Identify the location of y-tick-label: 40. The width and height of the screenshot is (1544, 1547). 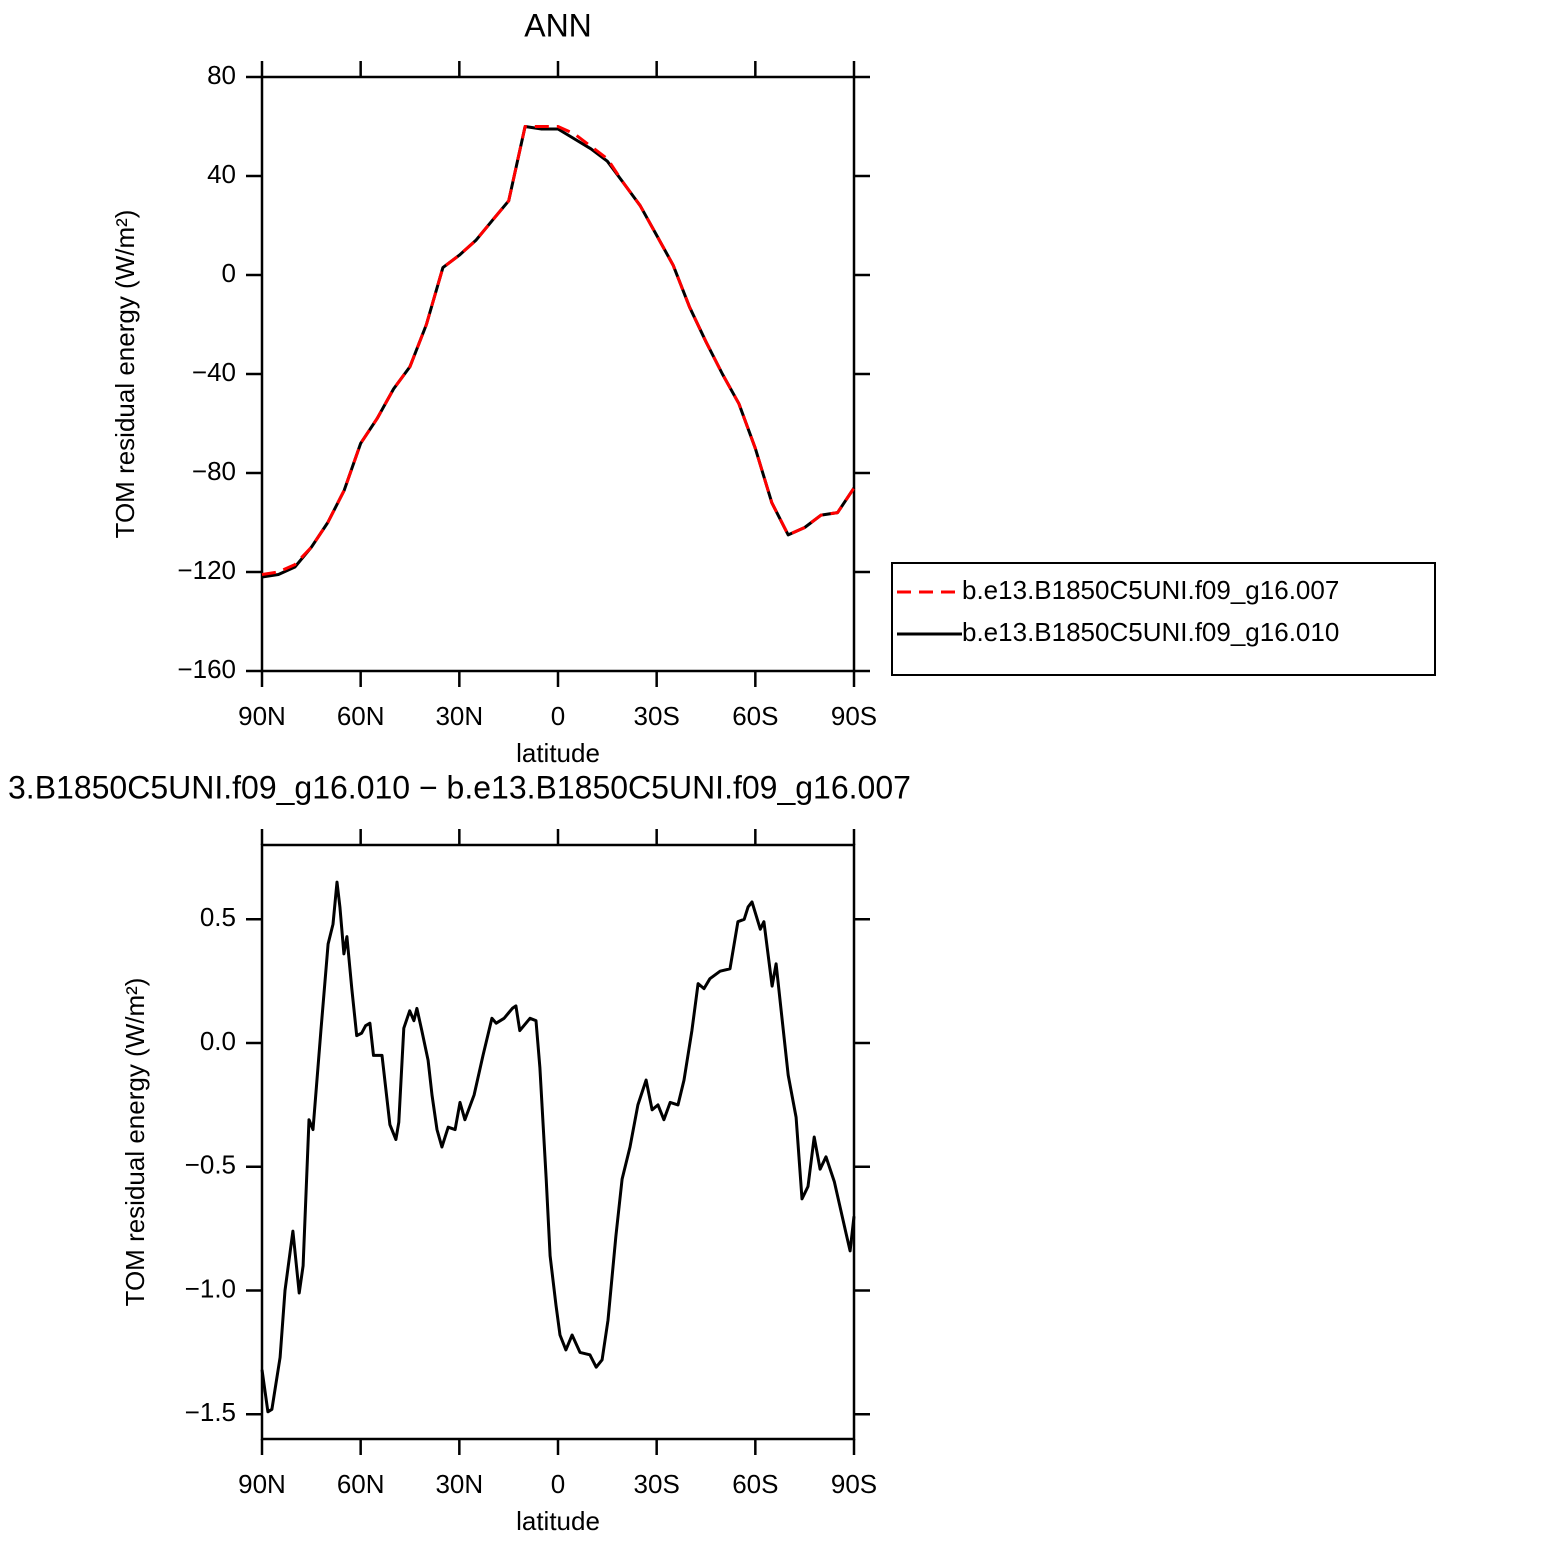
(221, 174).